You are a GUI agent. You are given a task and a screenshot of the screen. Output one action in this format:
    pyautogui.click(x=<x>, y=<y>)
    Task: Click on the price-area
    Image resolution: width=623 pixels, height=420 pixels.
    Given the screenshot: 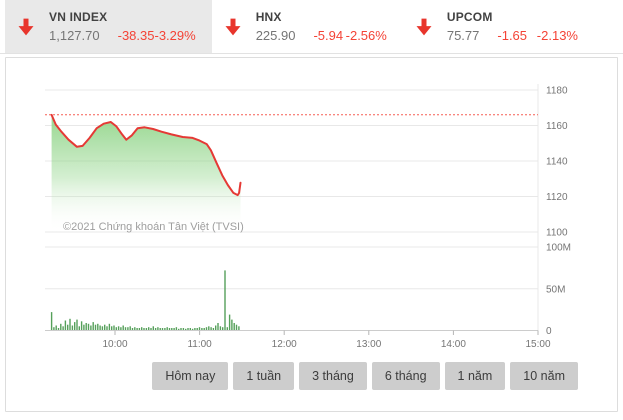 What is the action you would take?
    pyautogui.click(x=146, y=173)
    